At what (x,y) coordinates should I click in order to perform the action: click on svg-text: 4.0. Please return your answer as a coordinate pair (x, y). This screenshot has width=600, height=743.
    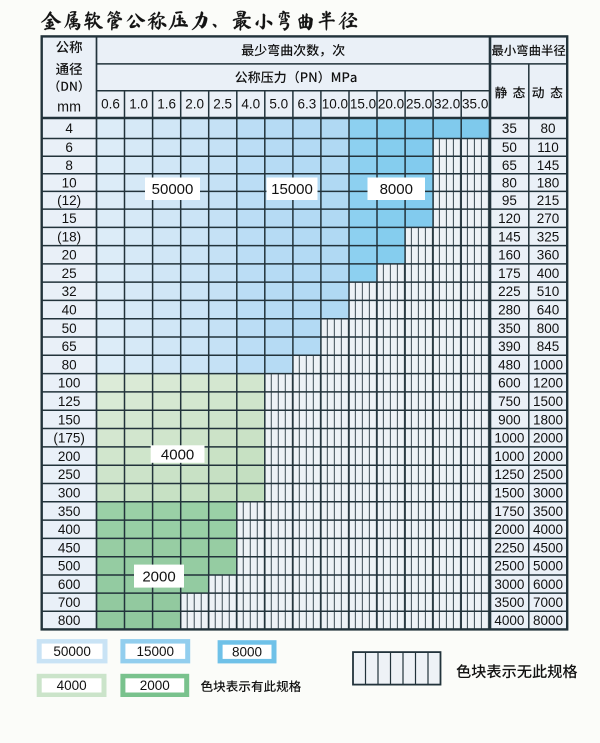
    Looking at the image, I should click on (250, 104).